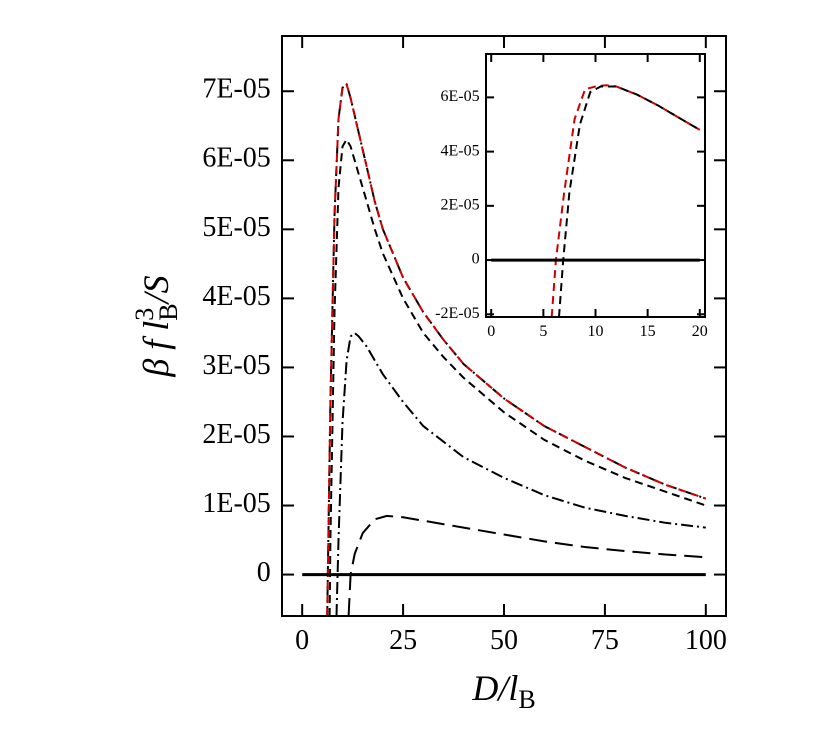  Describe the element at coordinates (494, 688) in the screenshot. I see `x-label-main: D/l` at that location.